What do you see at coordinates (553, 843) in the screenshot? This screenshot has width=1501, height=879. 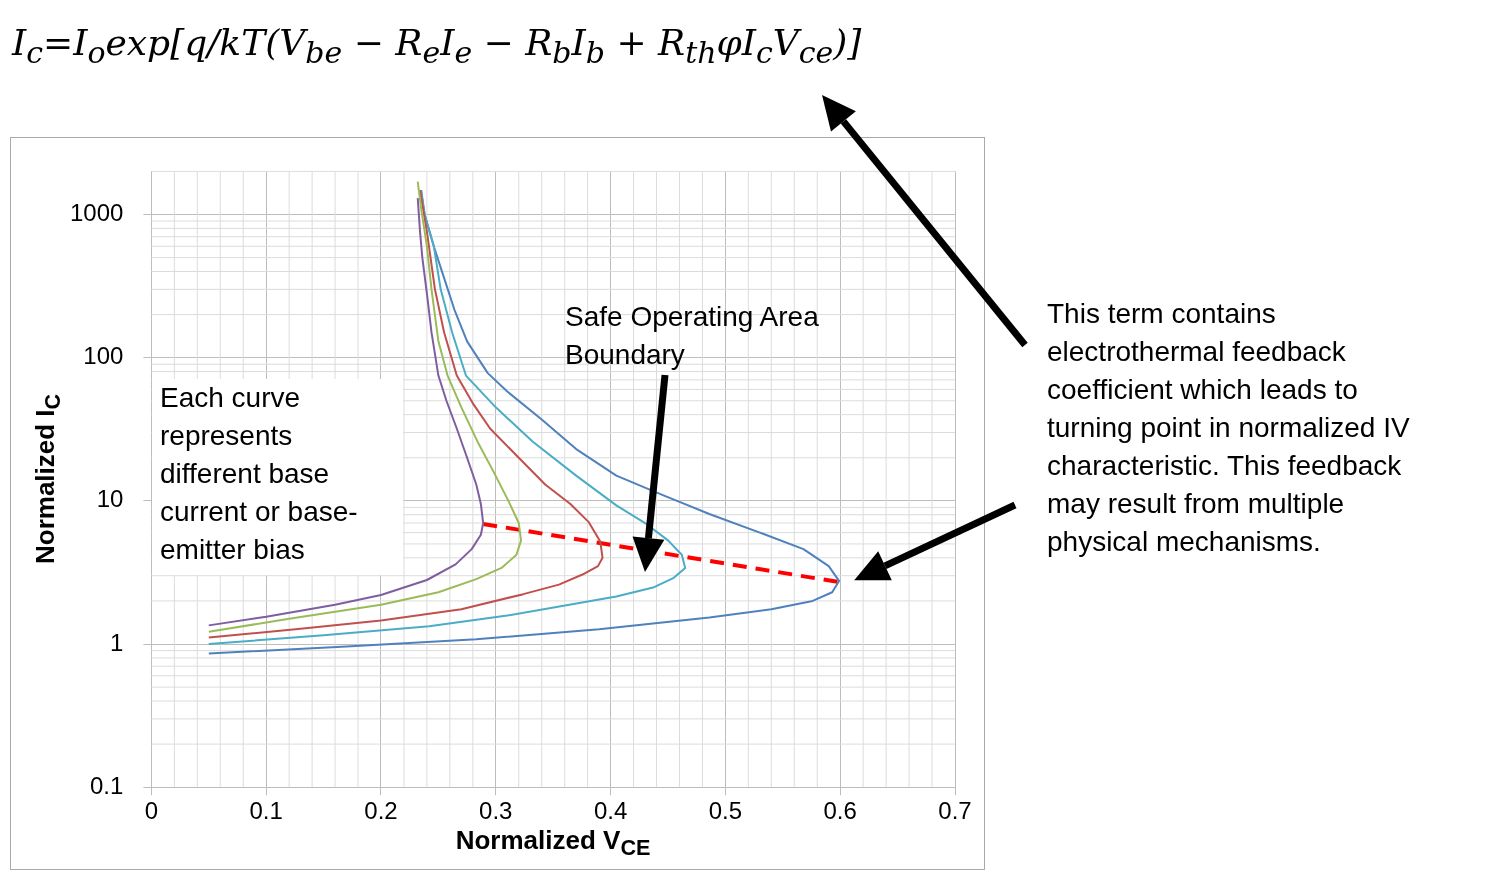 I see `x-axis-title: Normalized V$_{CE}$` at bounding box center [553, 843].